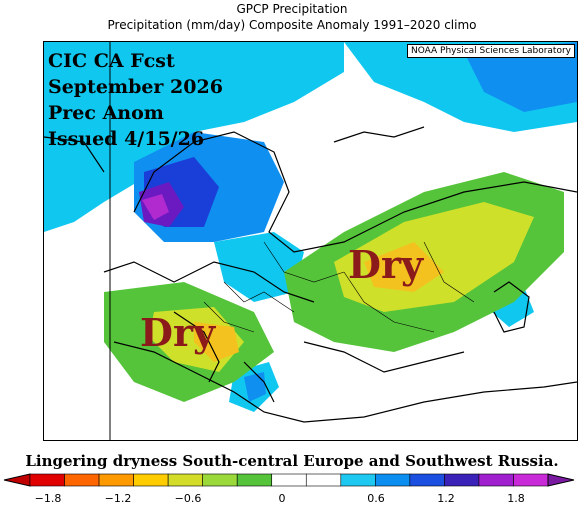 This screenshot has width=584, height=511. Describe the element at coordinates (490, 51) in the screenshot. I see `credit-label: NOAA Physical Sciences Laboratory` at that location.